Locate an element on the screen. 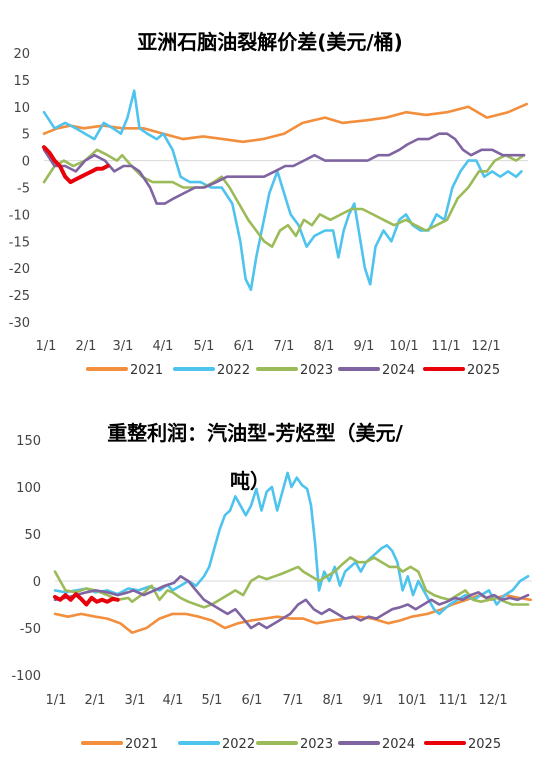 The height and width of the screenshot is (773, 550). y-tick-label: -50 is located at coordinates (30, 629).